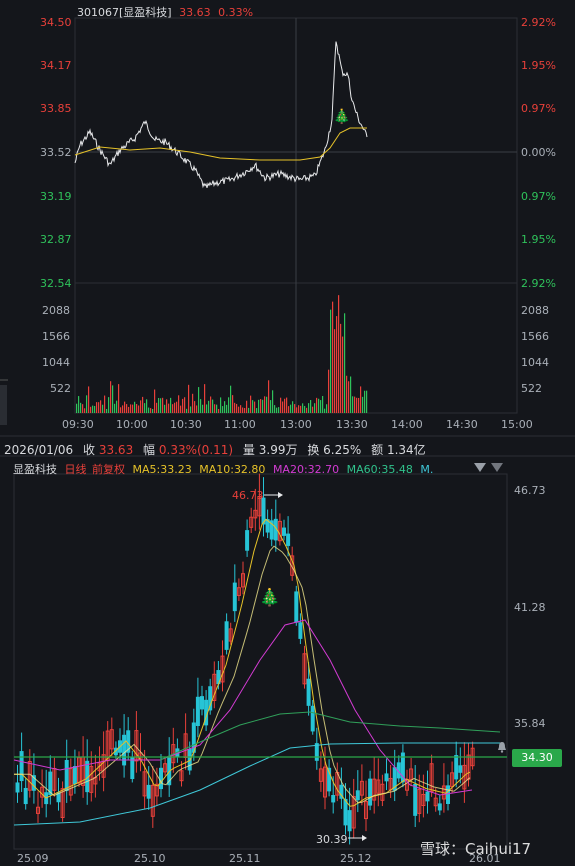  Describe the element at coordinates (56, 65) in the screenshot. I see `y-left-1: 34.17` at that location.